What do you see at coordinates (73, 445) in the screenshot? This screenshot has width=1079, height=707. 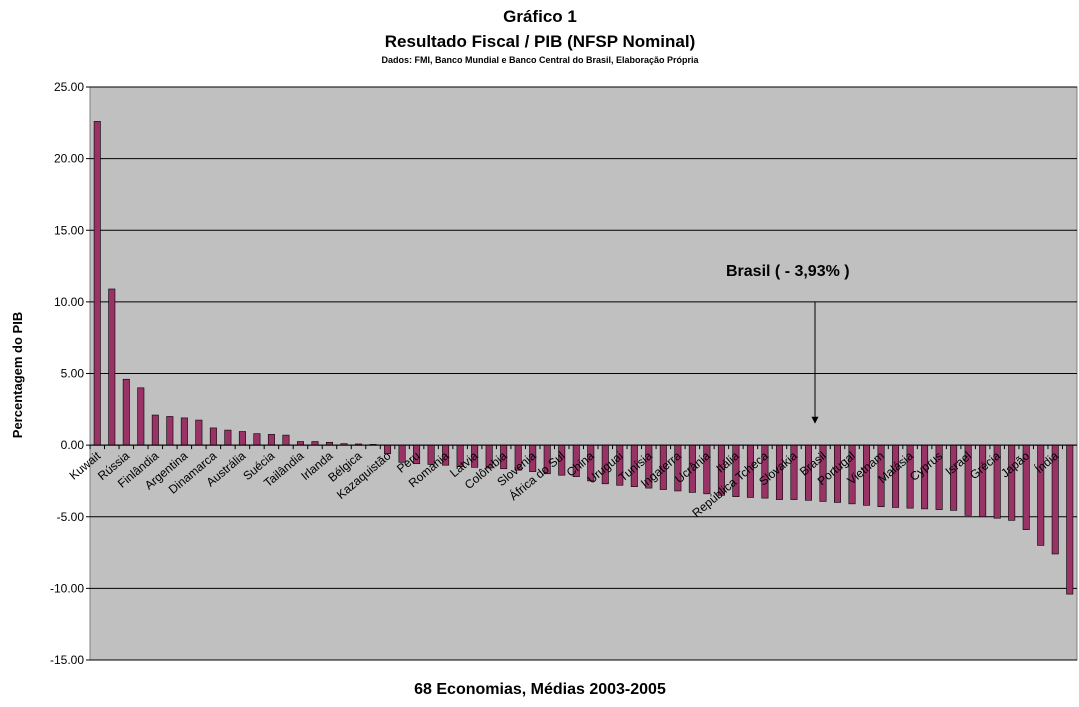 I see `y-tick-label: 0.00` at bounding box center [73, 445].